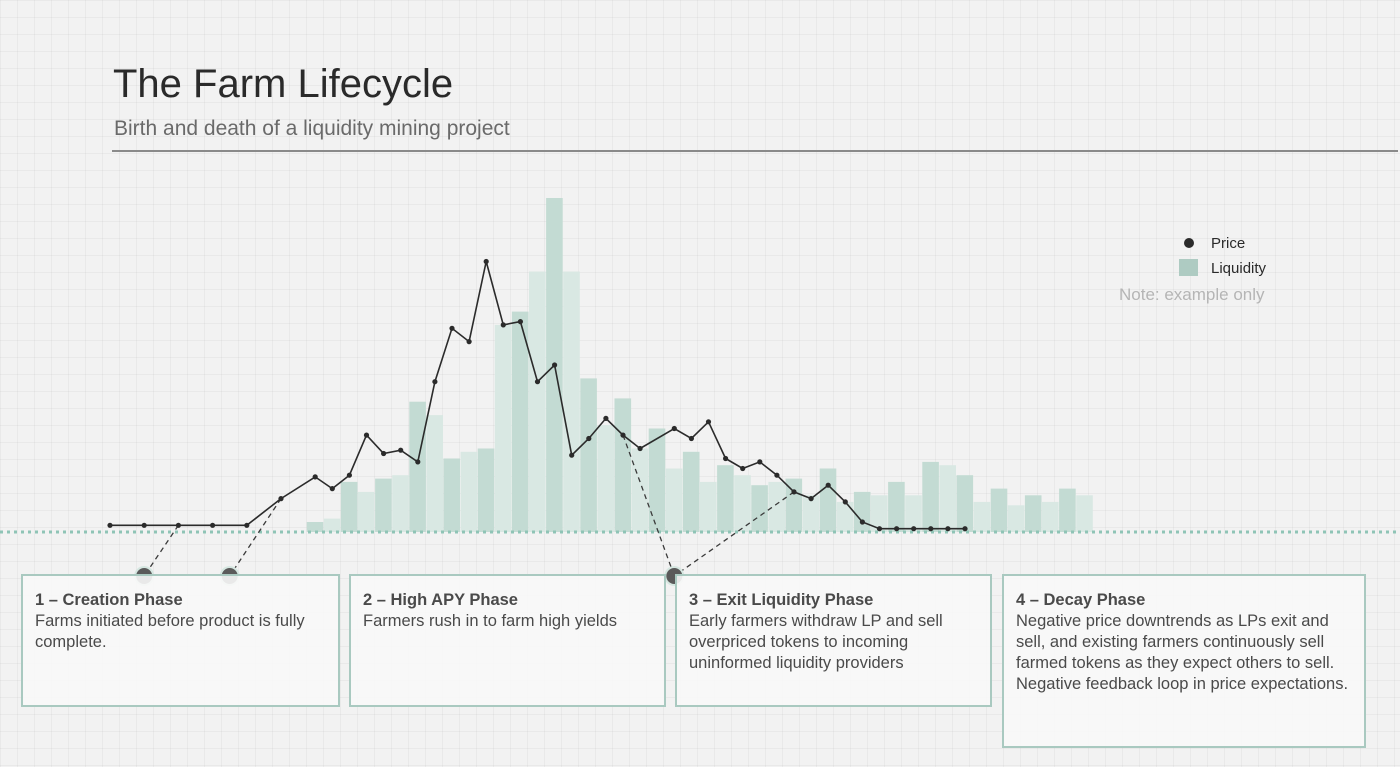 The width and height of the screenshot is (1400, 767). Describe the element at coordinates (109, 600) in the screenshot. I see `phase-title: 1 – Creation Phase` at that location.